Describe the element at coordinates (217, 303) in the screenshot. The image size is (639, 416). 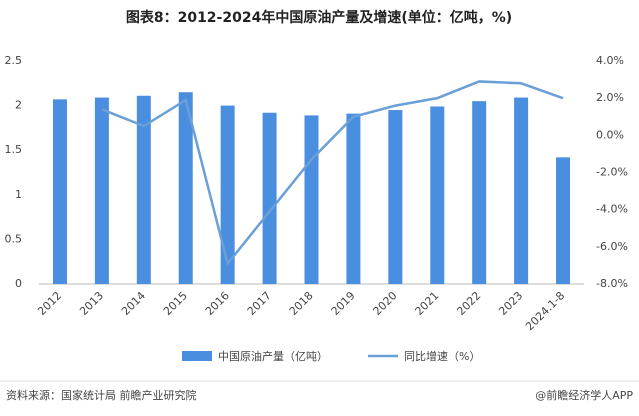
I see `x-tick-label: 2016` at that location.